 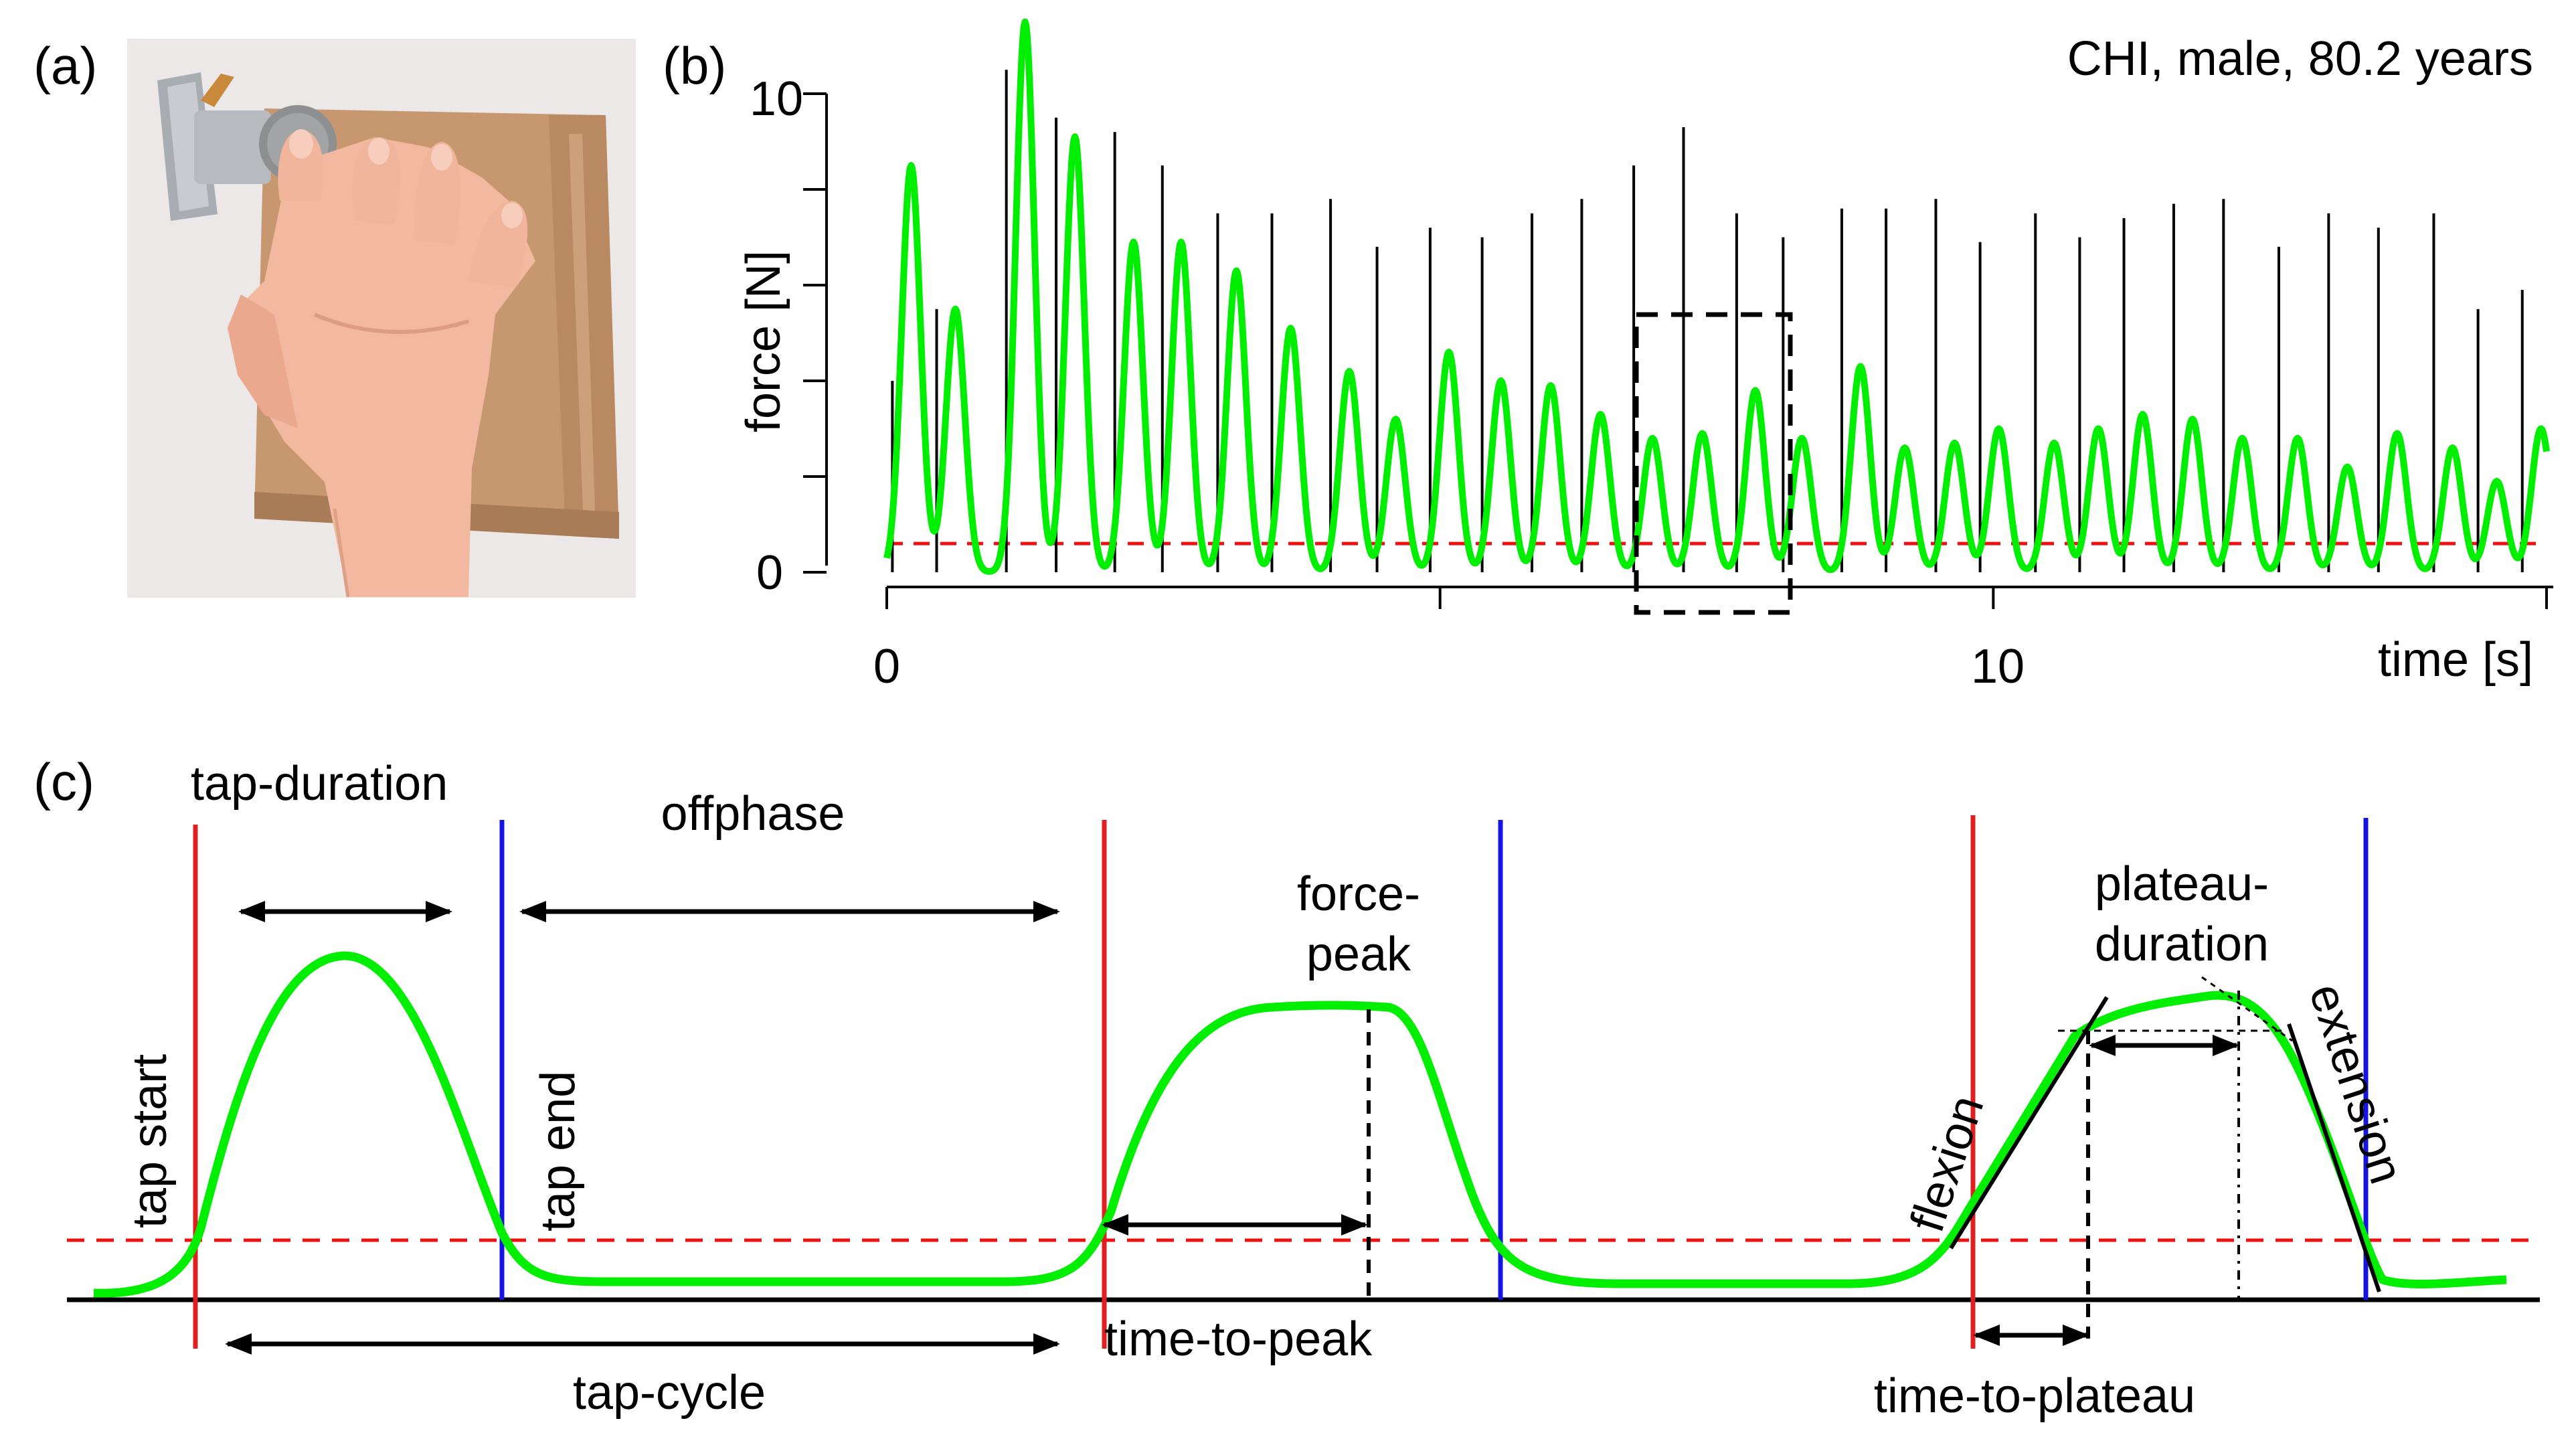 I want to click on extension-tangent, so click(x=2334, y=1157).